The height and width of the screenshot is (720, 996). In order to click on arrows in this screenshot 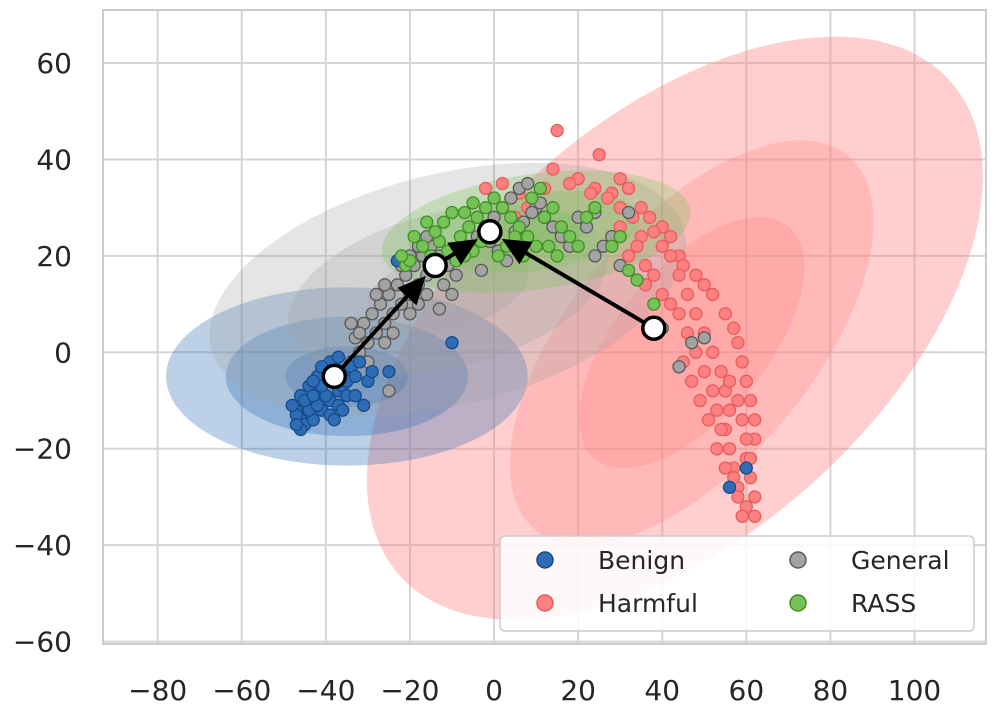, I will do `click(493, 308)`.